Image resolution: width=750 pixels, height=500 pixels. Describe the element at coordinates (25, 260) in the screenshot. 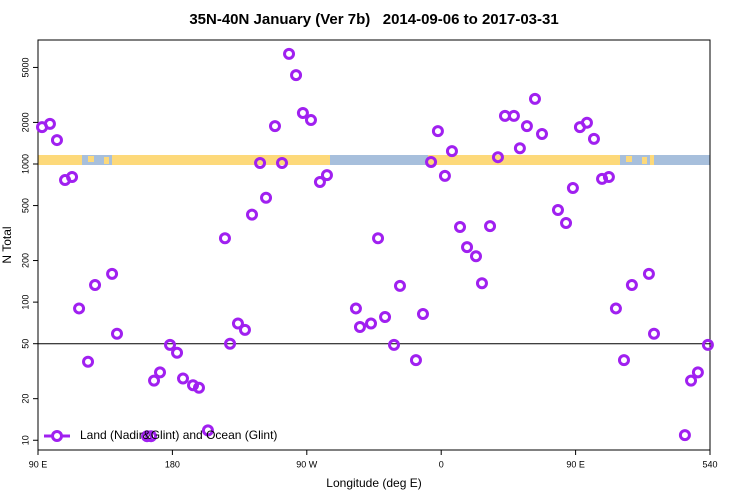

I see `y-tick-label: 200` at that location.